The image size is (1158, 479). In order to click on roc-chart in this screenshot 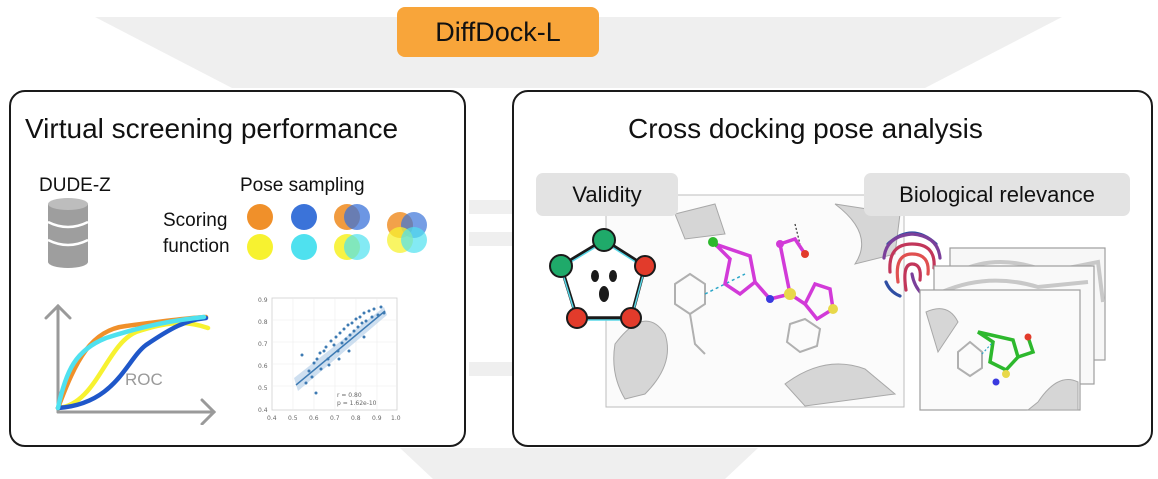, I will do `click(130, 364)`.